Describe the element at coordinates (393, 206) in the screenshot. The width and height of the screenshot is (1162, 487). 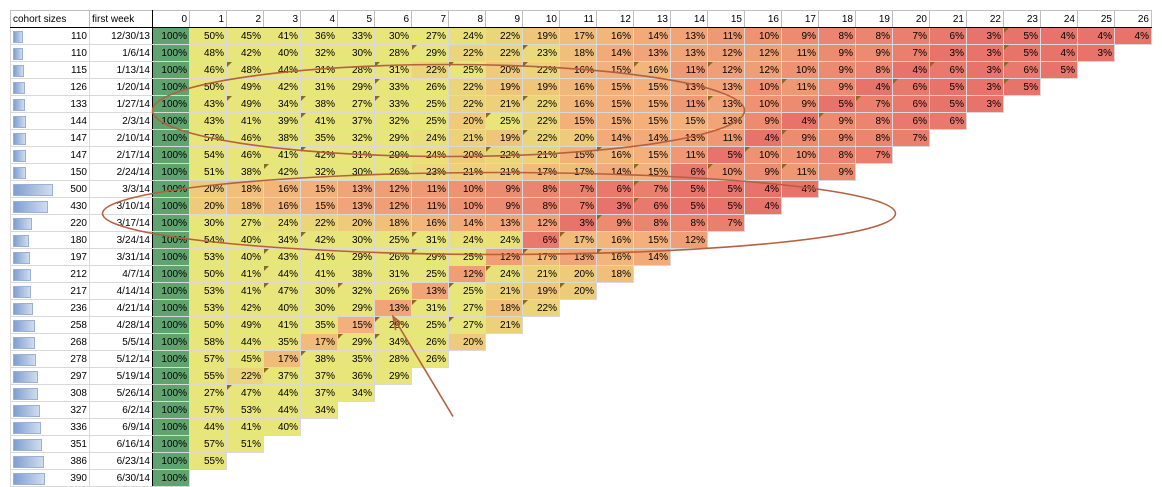
I see `retention-cell: 12%` at that location.